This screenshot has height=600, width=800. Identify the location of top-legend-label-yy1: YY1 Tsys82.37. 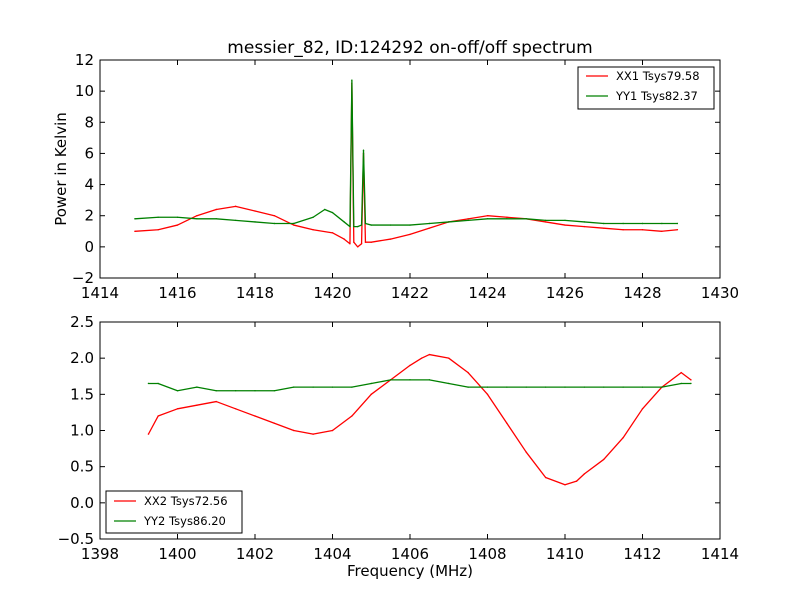
(656, 96).